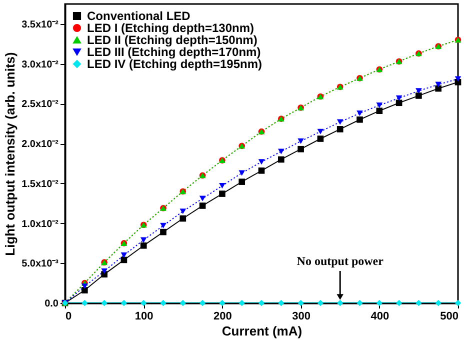  Describe the element at coordinates (41, 184) in the screenshot. I see `y-tick-label: 1.5x10⁻²` at that location.